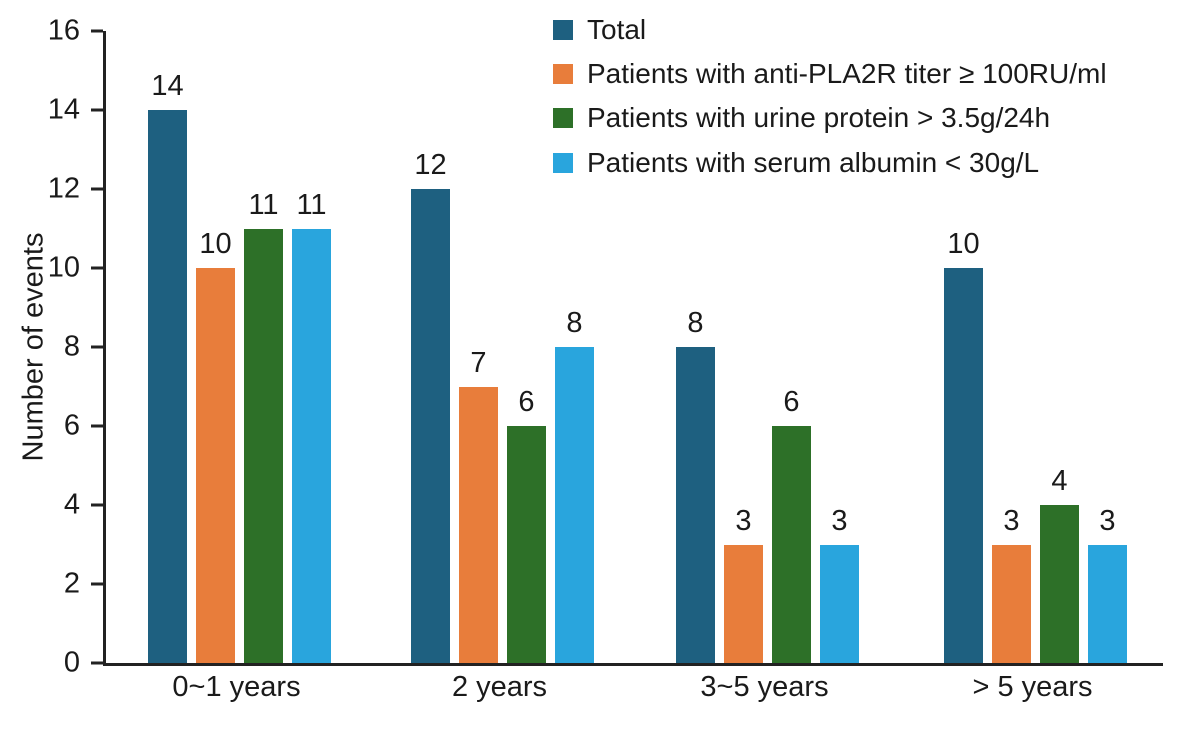 Image resolution: width=1200 pixels, height=733 pixels. What do you see at coordinates (63, 109) in the screenshot?
I see `y-axis-tick-label: 14` at bounding box center [63, 109].